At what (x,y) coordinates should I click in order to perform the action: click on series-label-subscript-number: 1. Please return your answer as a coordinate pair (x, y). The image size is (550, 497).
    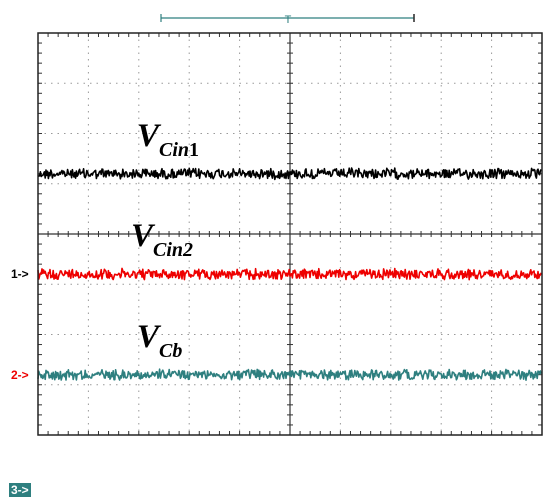
    Looking at the image, I should click on (194, 149).